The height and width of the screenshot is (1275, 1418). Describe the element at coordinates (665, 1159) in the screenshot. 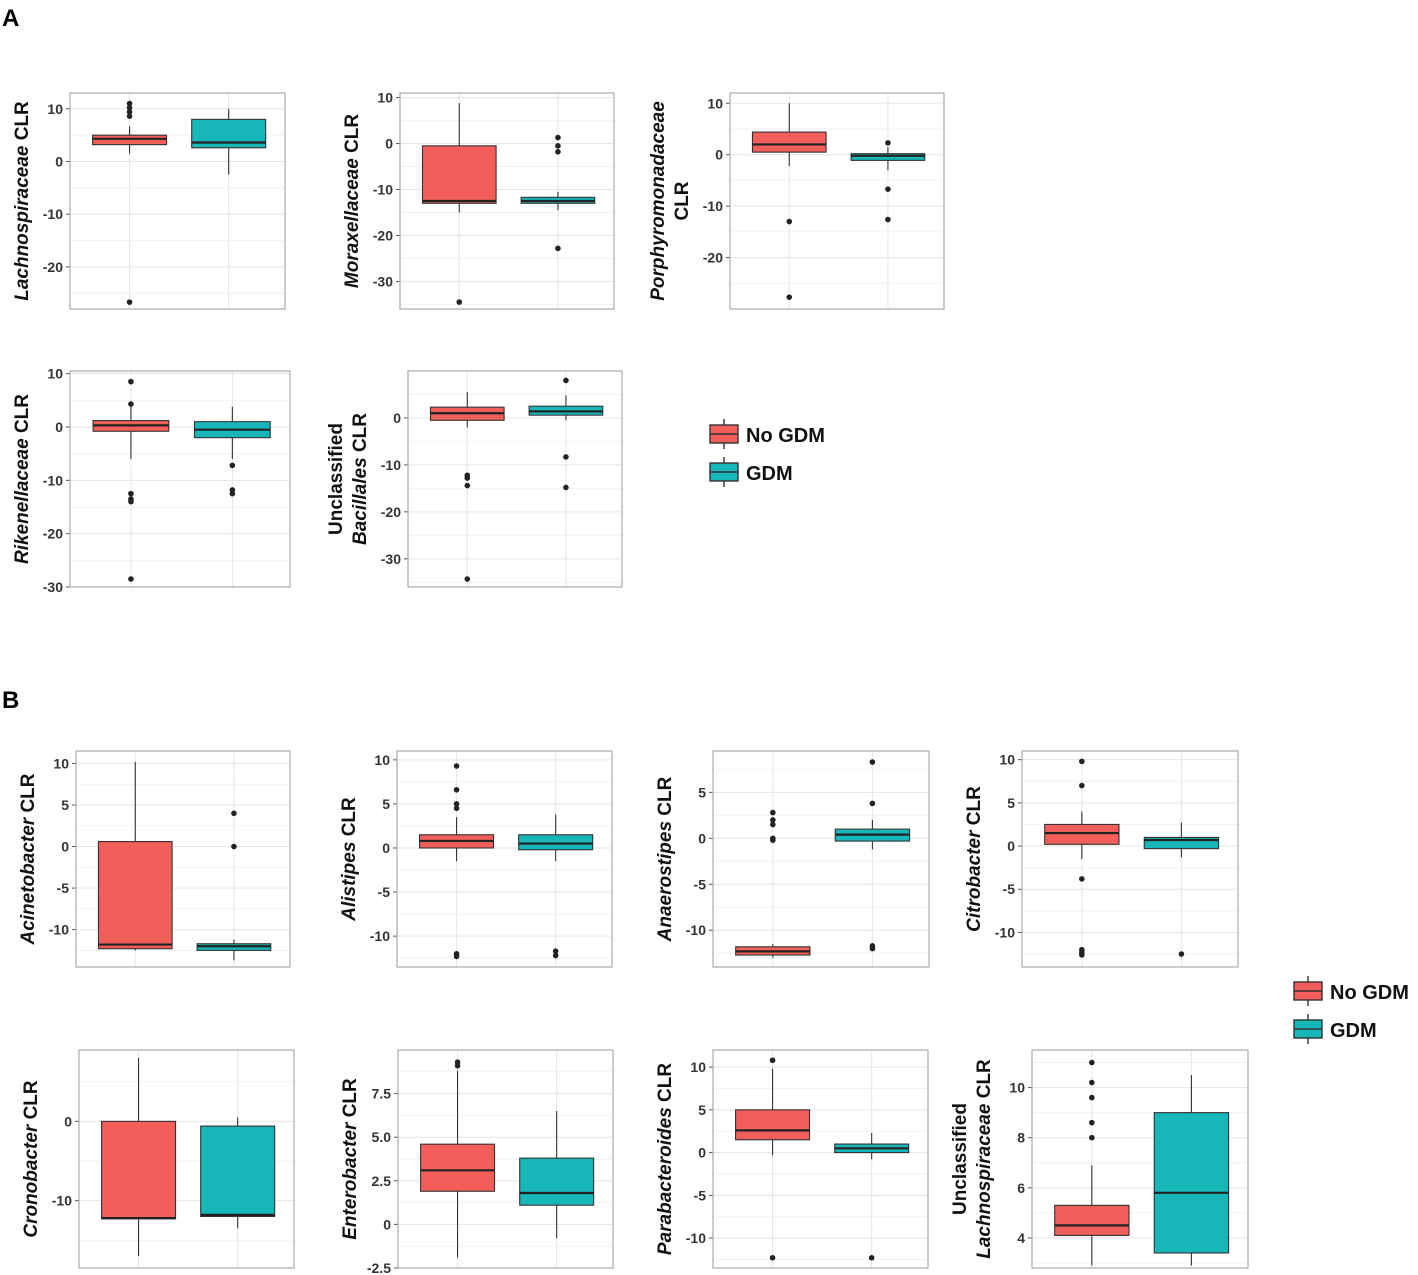

I see `y-axis-label: Parabacteroides CLR` at that location.